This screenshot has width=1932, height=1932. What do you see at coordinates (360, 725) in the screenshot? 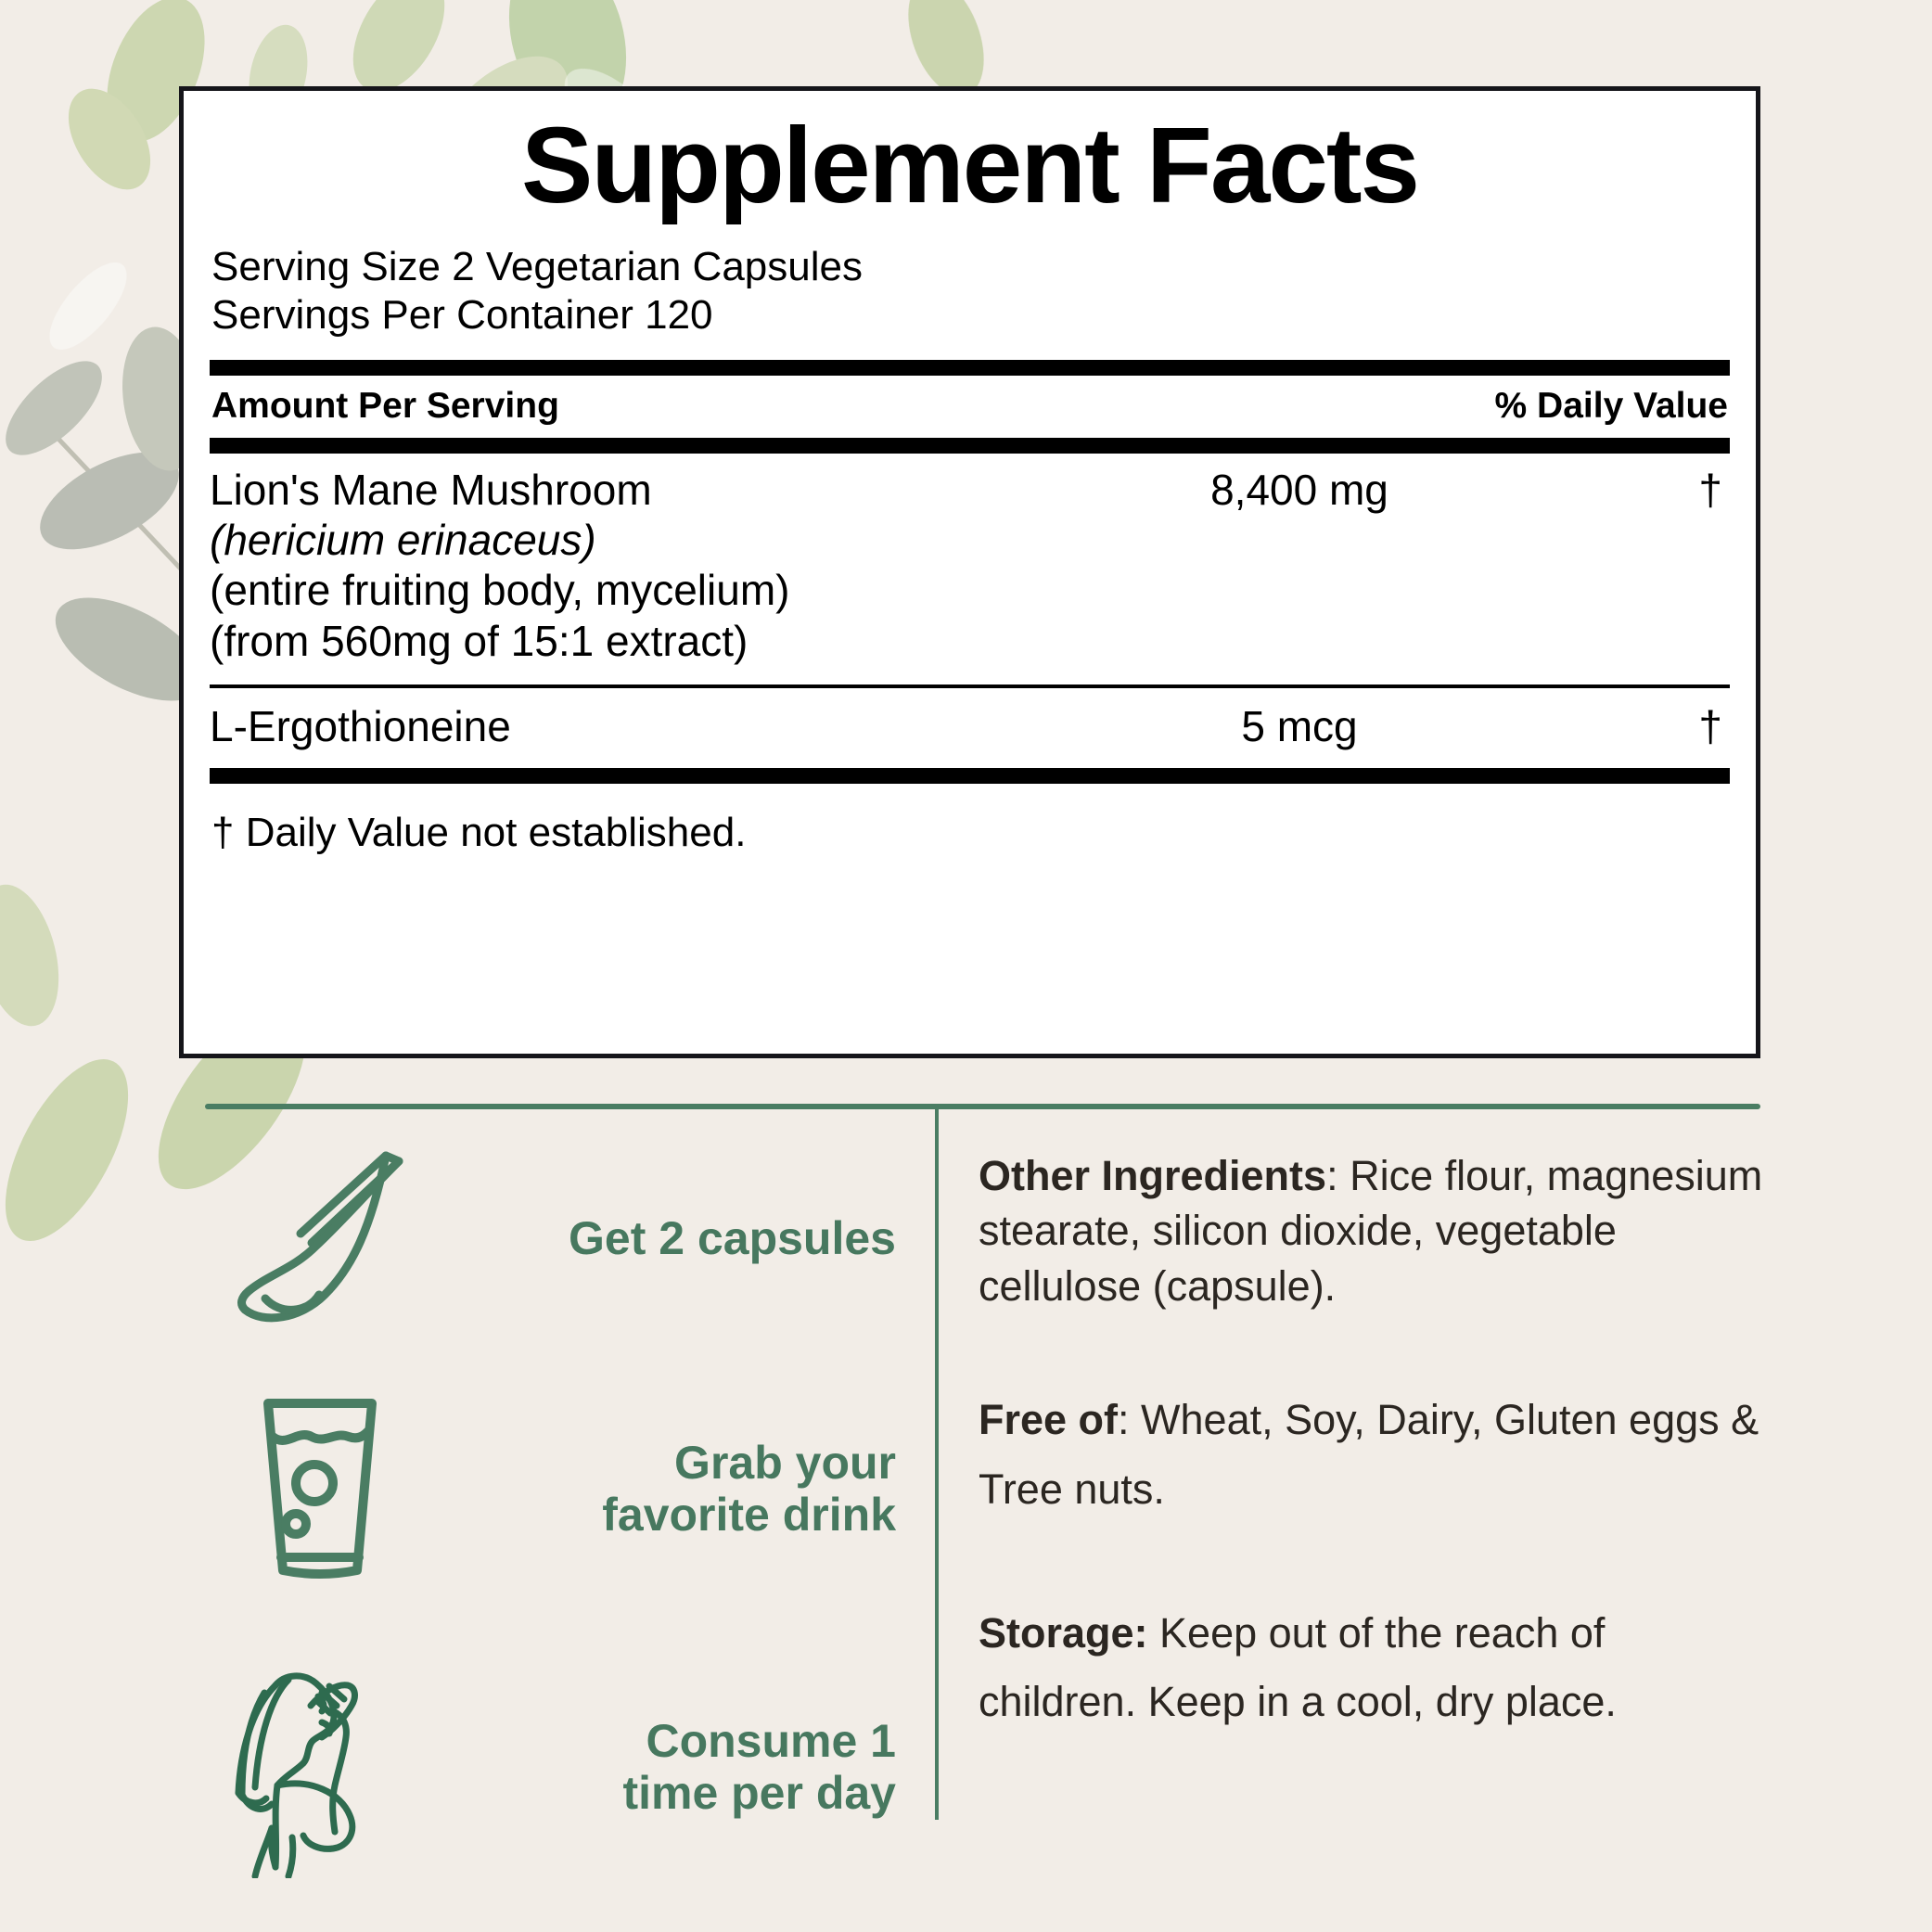
I see `ingredient-name: L-Ergothioneine` at bounding box center [360, 725].